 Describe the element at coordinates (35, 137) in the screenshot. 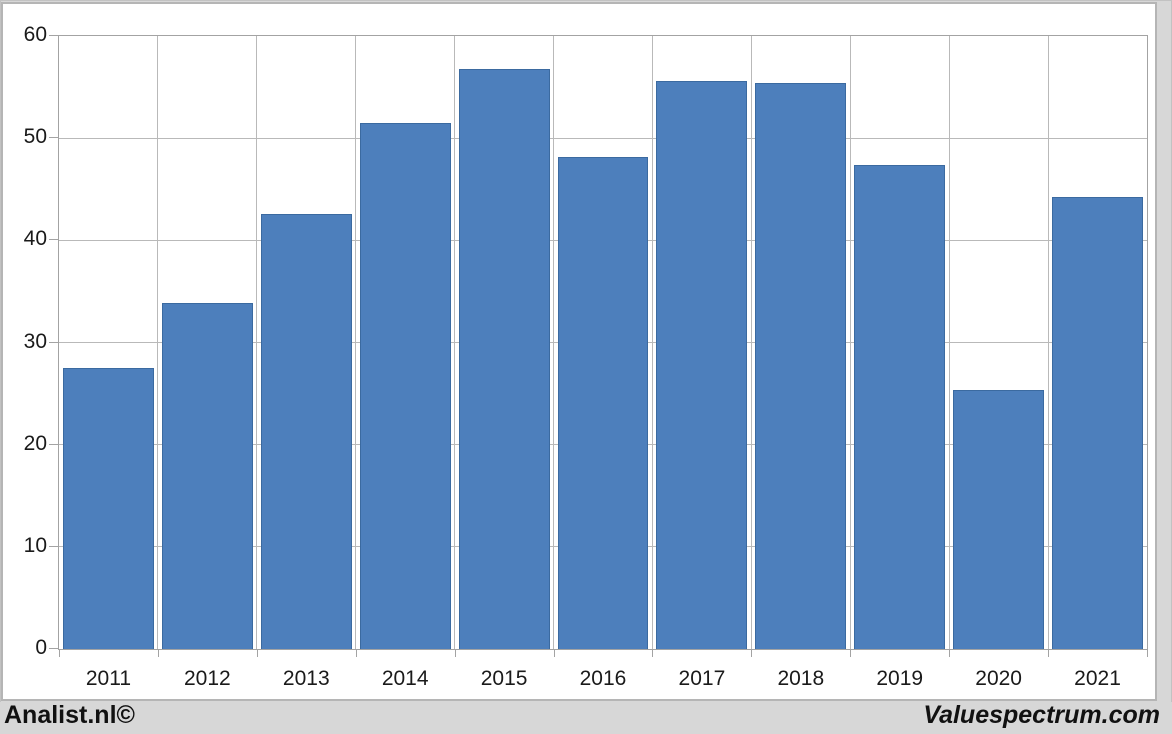

I see `y-tick-label-50: 50` at that location.